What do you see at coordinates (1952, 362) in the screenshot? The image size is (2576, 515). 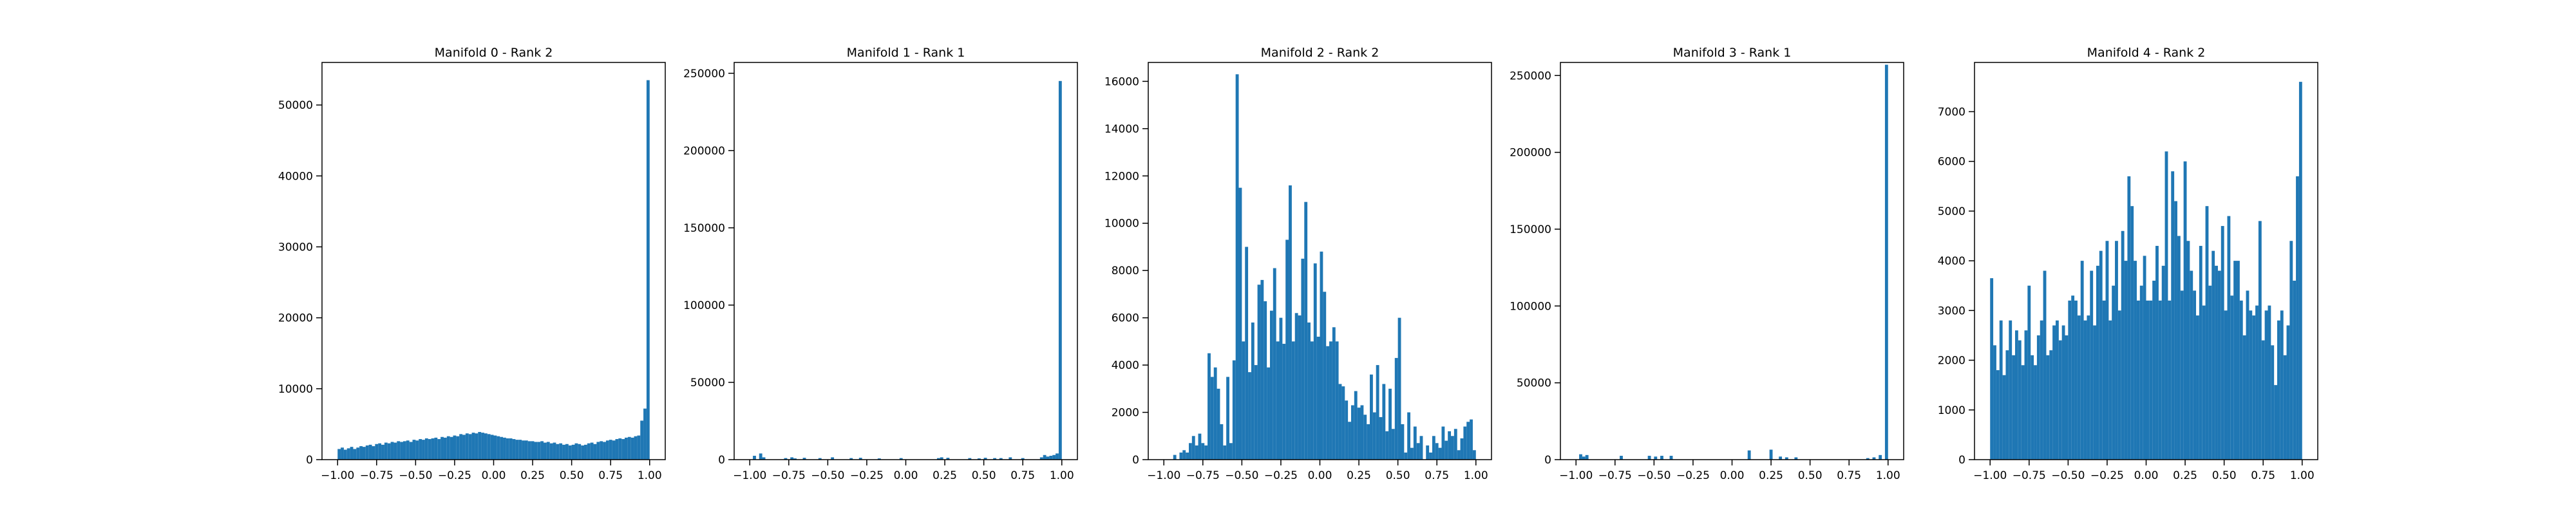 I see `y-tick-label: 2000` at bounding box center [1952, 362].